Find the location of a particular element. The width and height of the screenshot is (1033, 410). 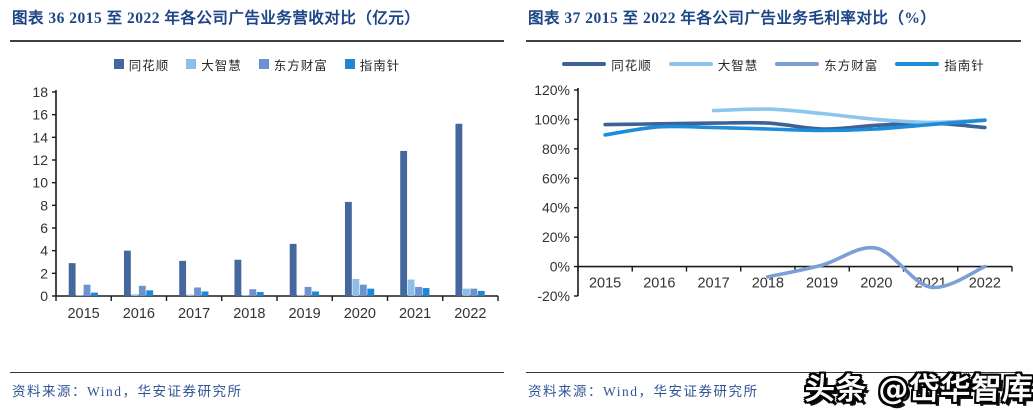

y-tick-label: 20% is located at coordinates (556, 237).